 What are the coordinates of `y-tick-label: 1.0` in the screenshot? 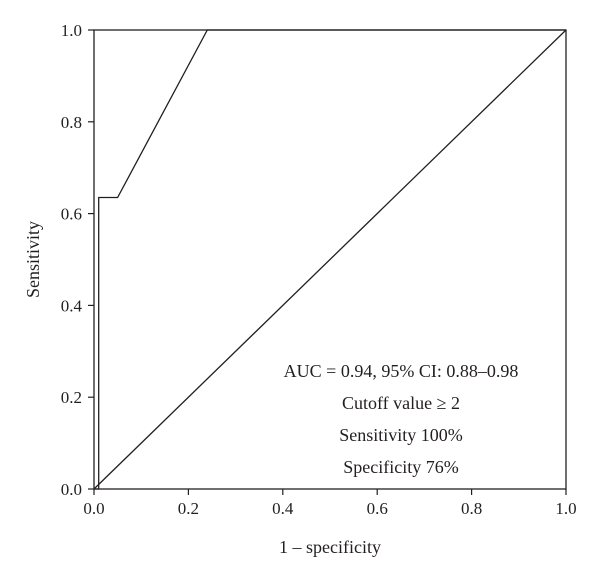 It's located at (71, 30).